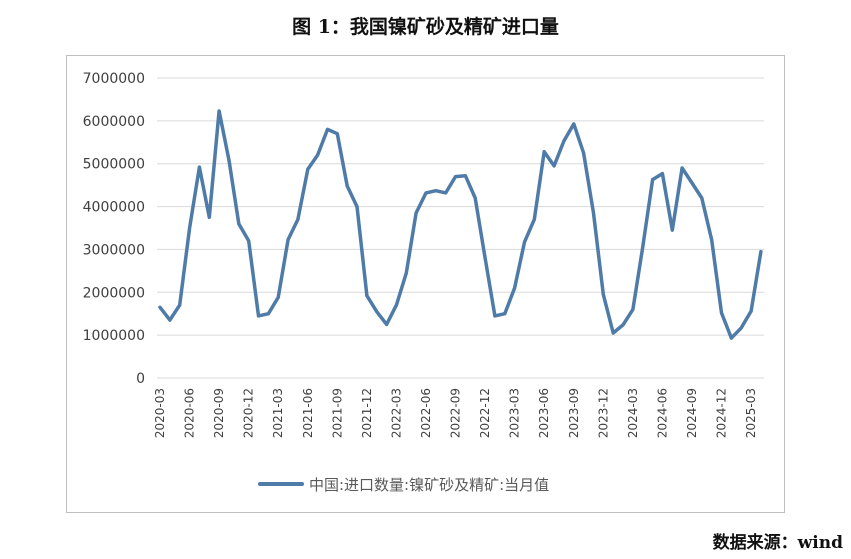  Describe the element at coordinates (278, 413) in the screenshot. I see `x-tick-label: 2021-03` at that location.